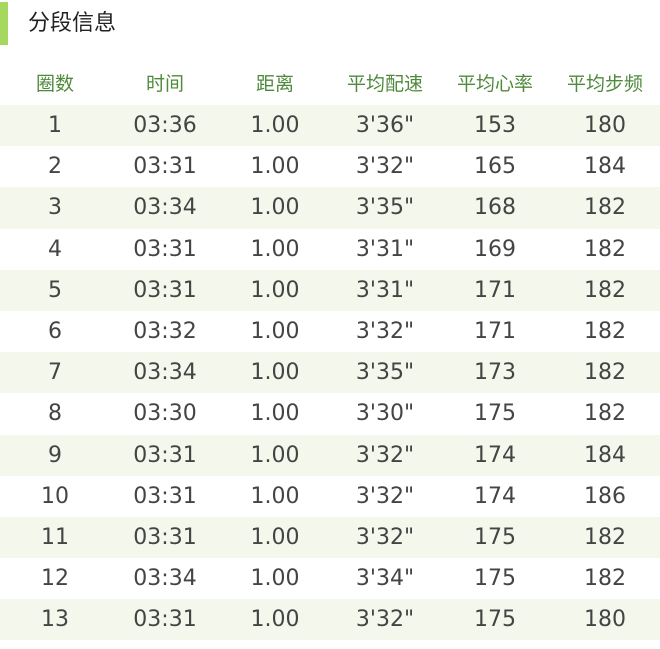 Image resolution: width=660 pixels, height=649 pixels. What do you see at coordinates (330, 126) in the screenshot?
I see `table-row: 1 03:36 1.00 3'36" 153 180` at bounding box center [330, 126].